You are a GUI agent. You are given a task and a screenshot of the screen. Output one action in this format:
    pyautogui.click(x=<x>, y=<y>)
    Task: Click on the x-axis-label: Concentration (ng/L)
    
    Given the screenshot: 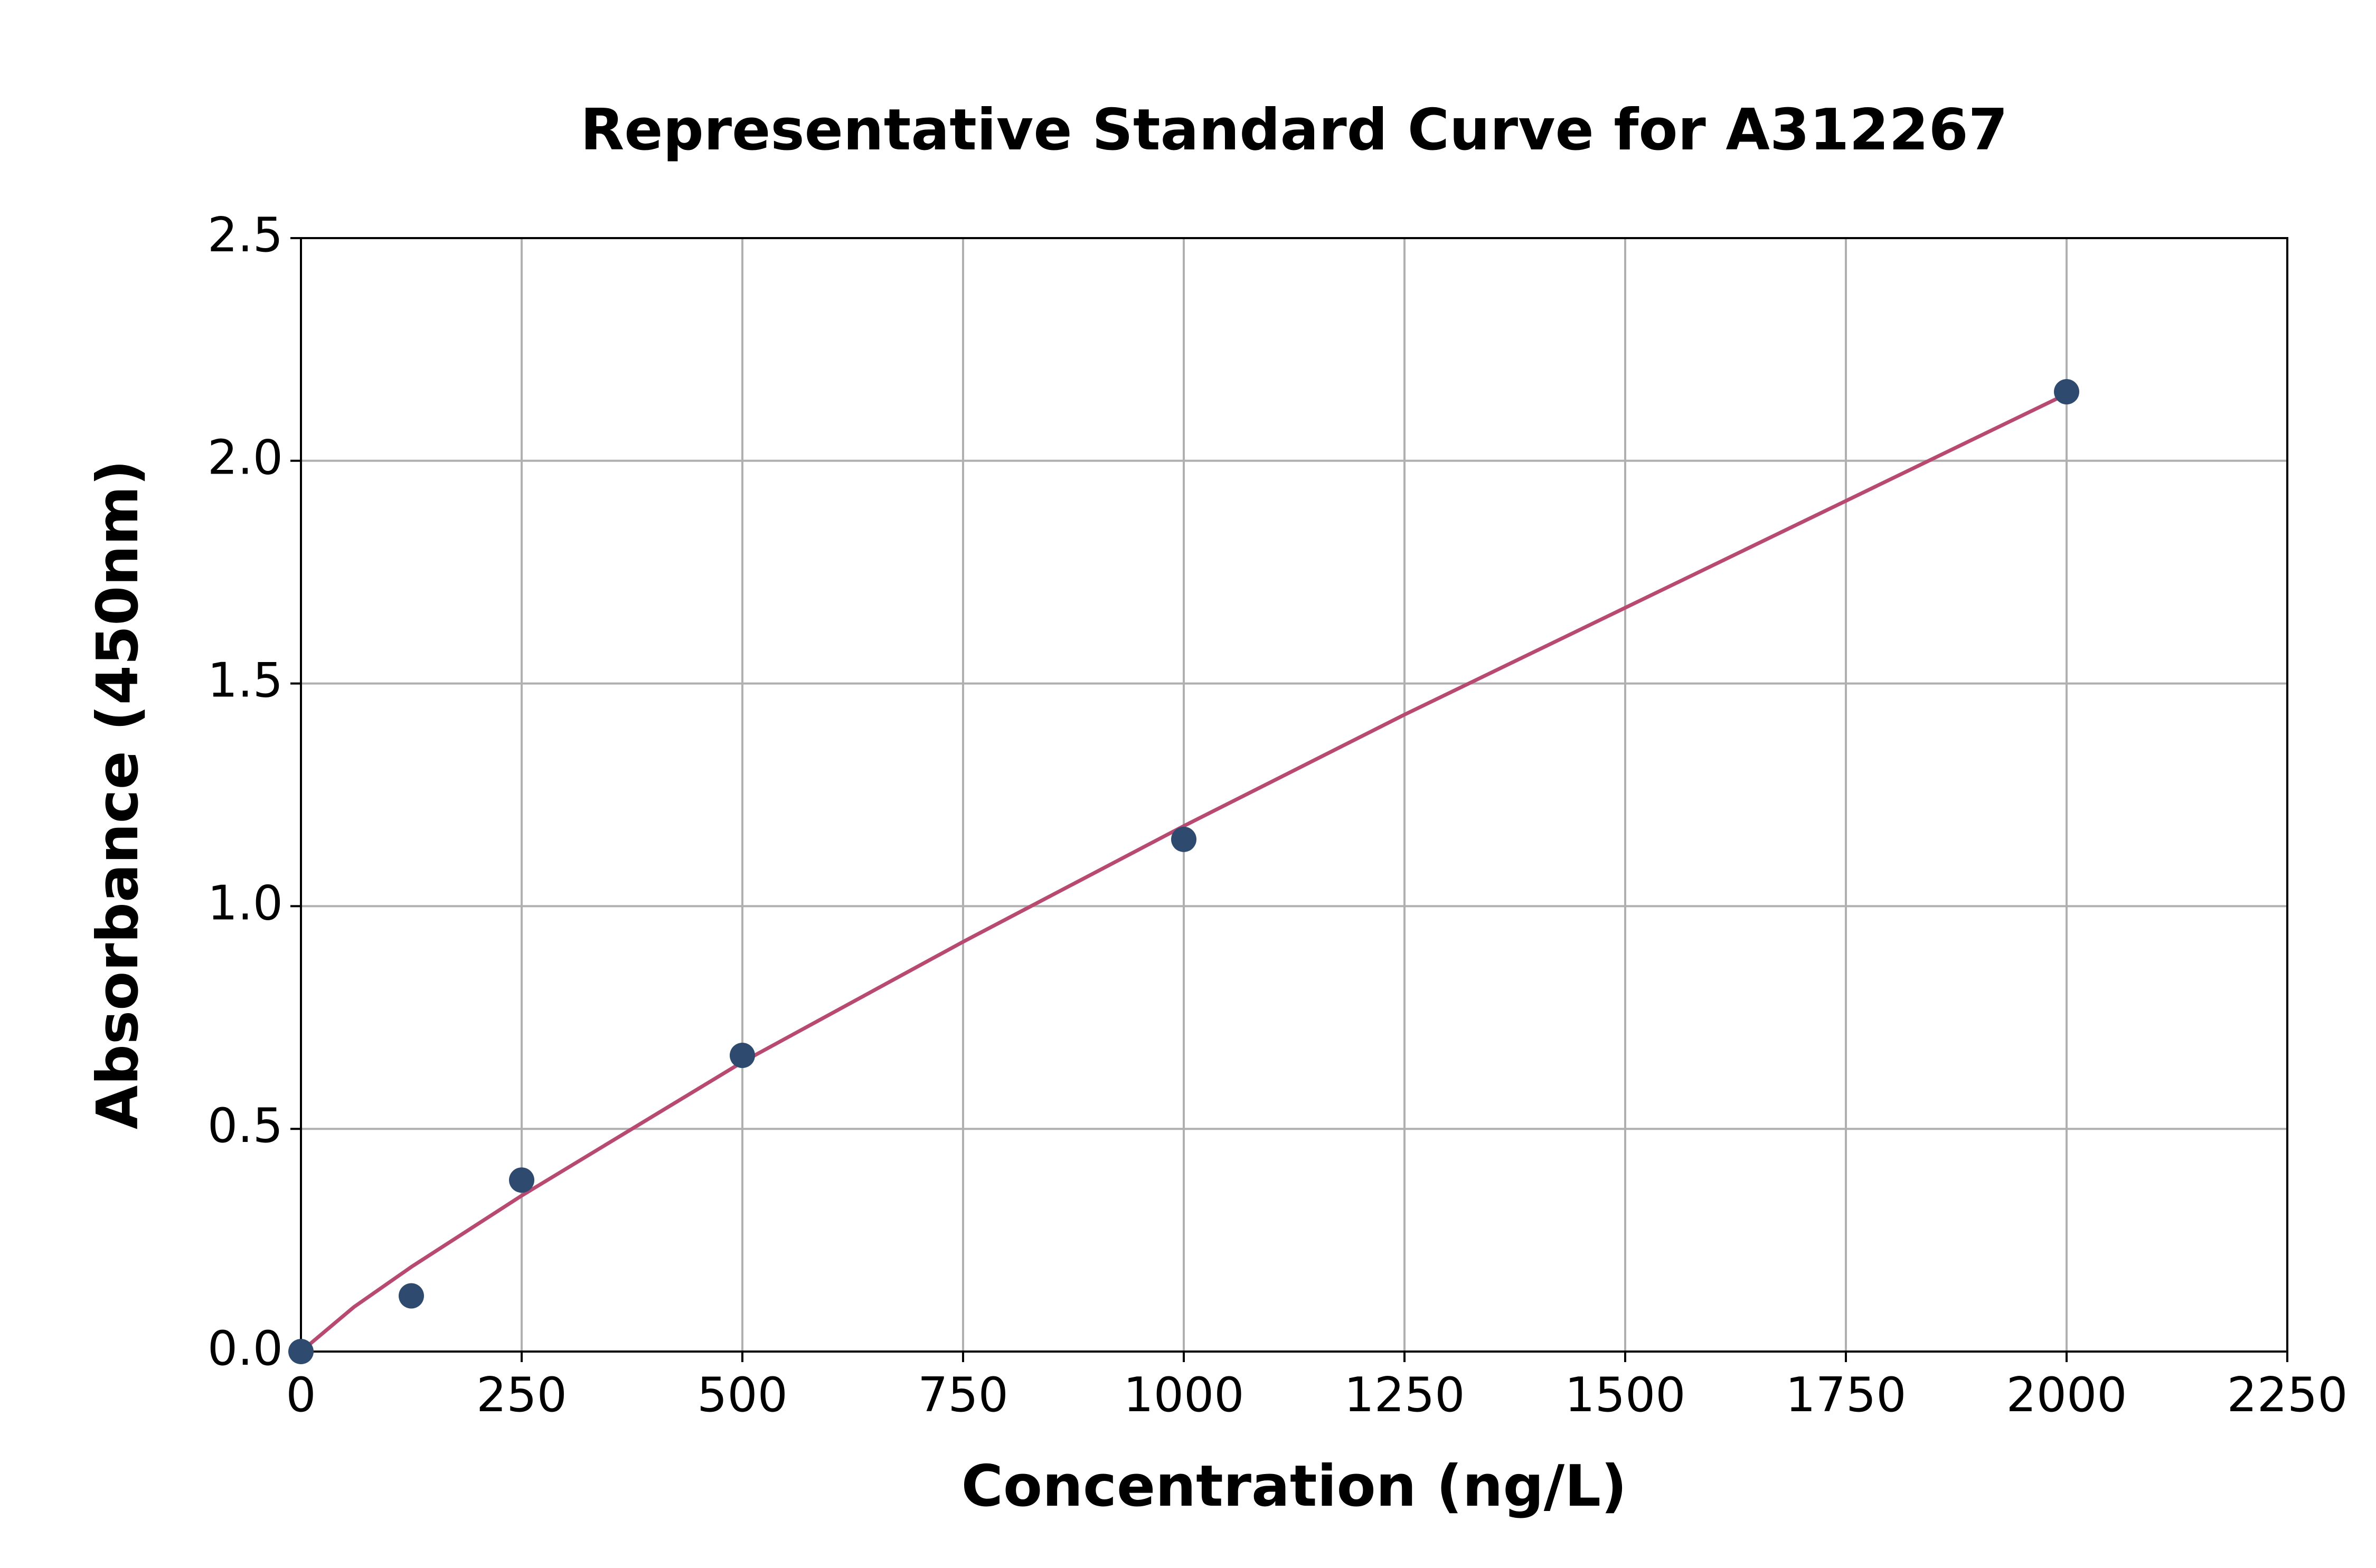 What is the action you would take?
    pyautogui.click(x=1294, y=1486)
    